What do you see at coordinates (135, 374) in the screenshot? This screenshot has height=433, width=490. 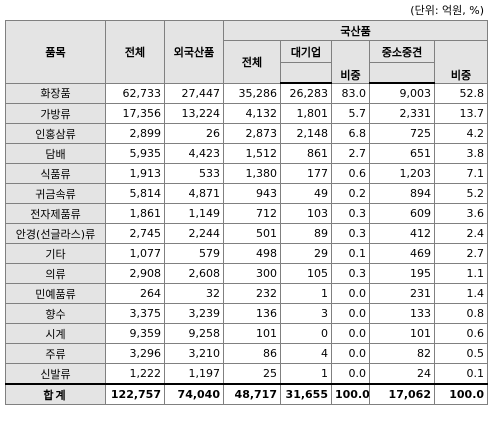 I see `cell-total: 1,222` at bounding box center [135, 374].